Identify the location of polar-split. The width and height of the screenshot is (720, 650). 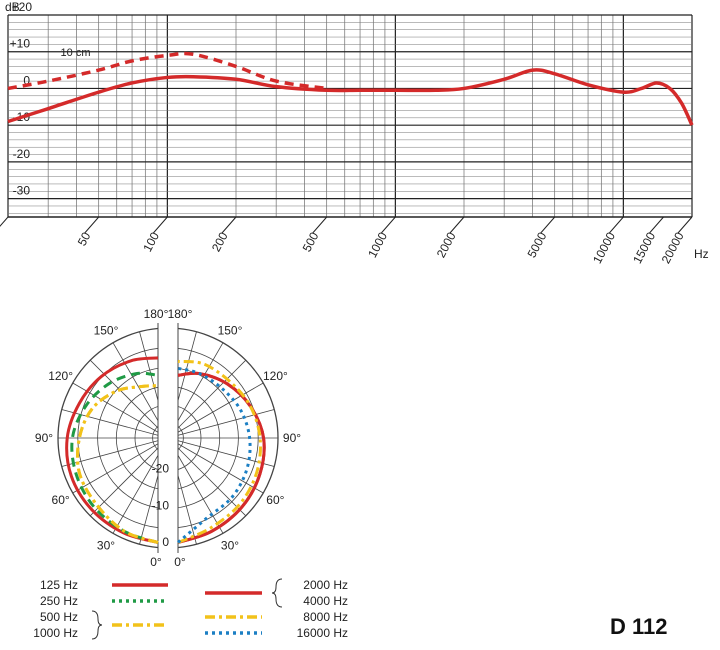
(168, 438).